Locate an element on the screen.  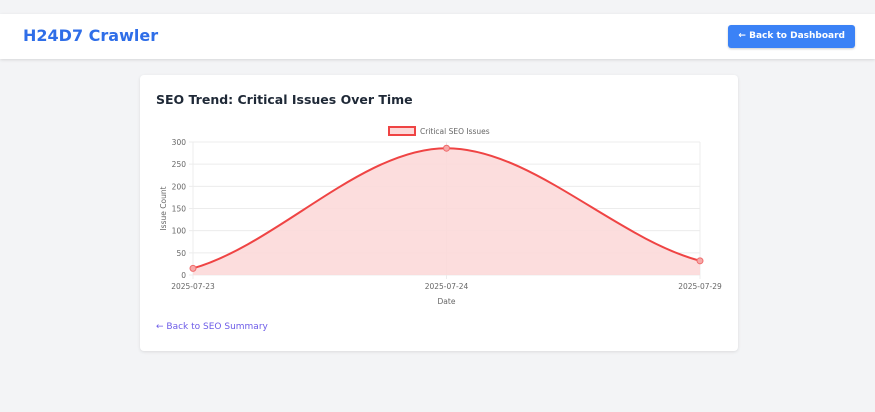
back-to-seo-summary-link: ← Back to SEO Summary is located at coordinates (212, 327).